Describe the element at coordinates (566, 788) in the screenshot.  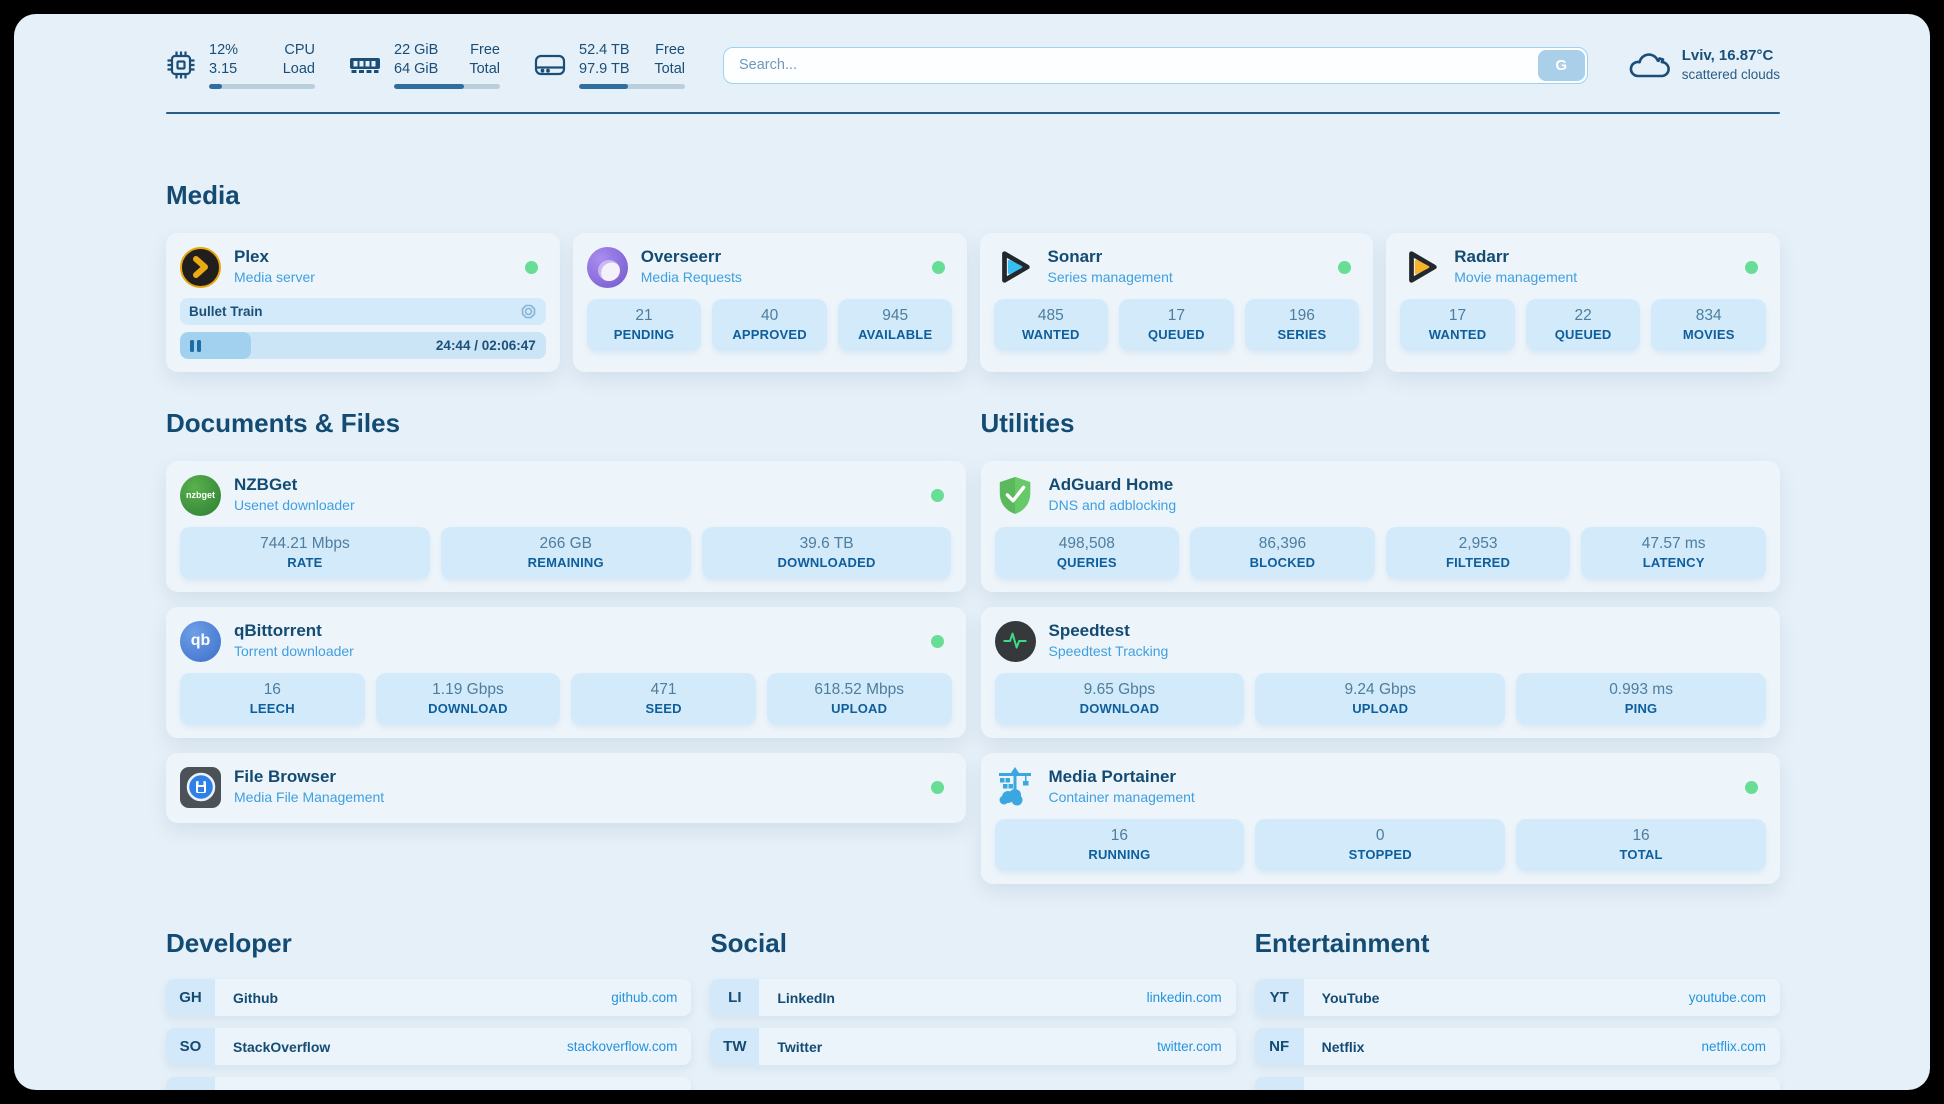
I see `service-card-filebrowser: File Browser Media File Management` at that location.